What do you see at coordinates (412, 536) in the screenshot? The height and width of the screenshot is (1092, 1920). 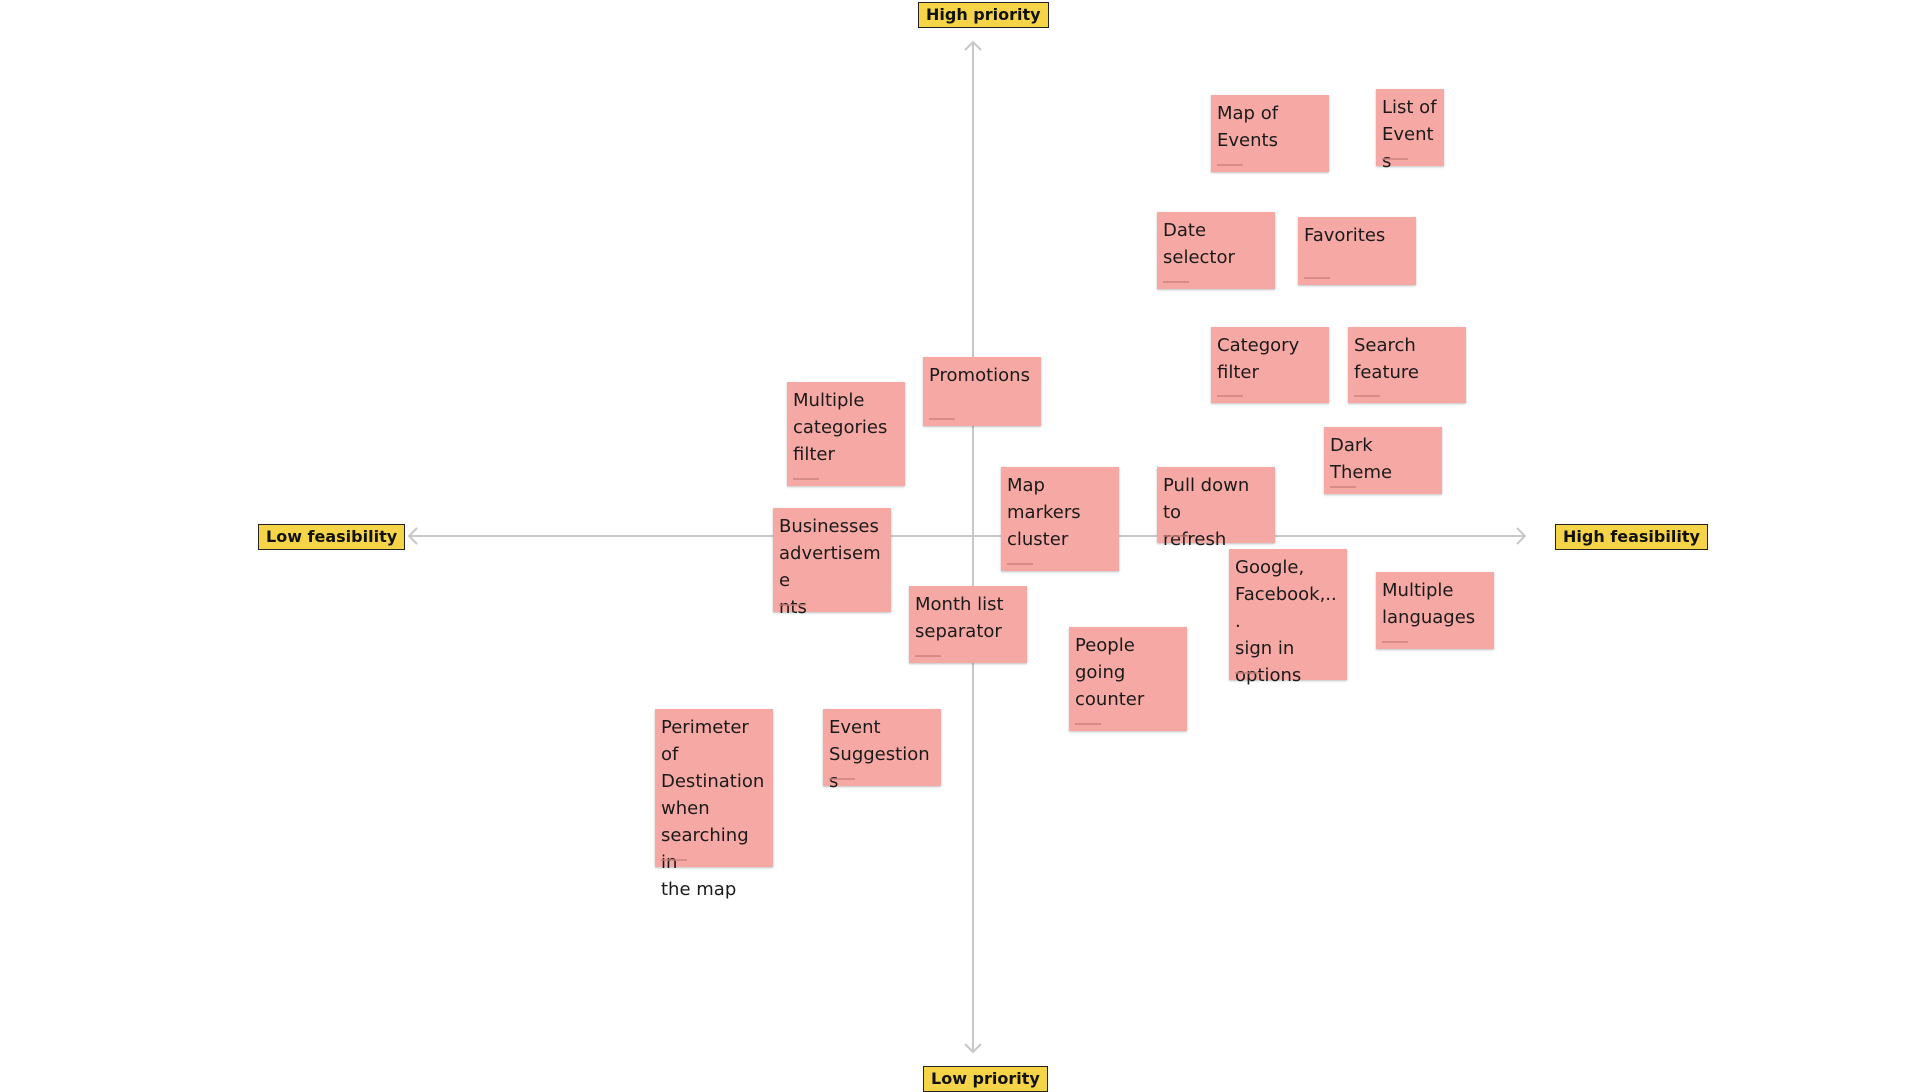 I see `left-arrow-icon` at bounding box center [412, 536].